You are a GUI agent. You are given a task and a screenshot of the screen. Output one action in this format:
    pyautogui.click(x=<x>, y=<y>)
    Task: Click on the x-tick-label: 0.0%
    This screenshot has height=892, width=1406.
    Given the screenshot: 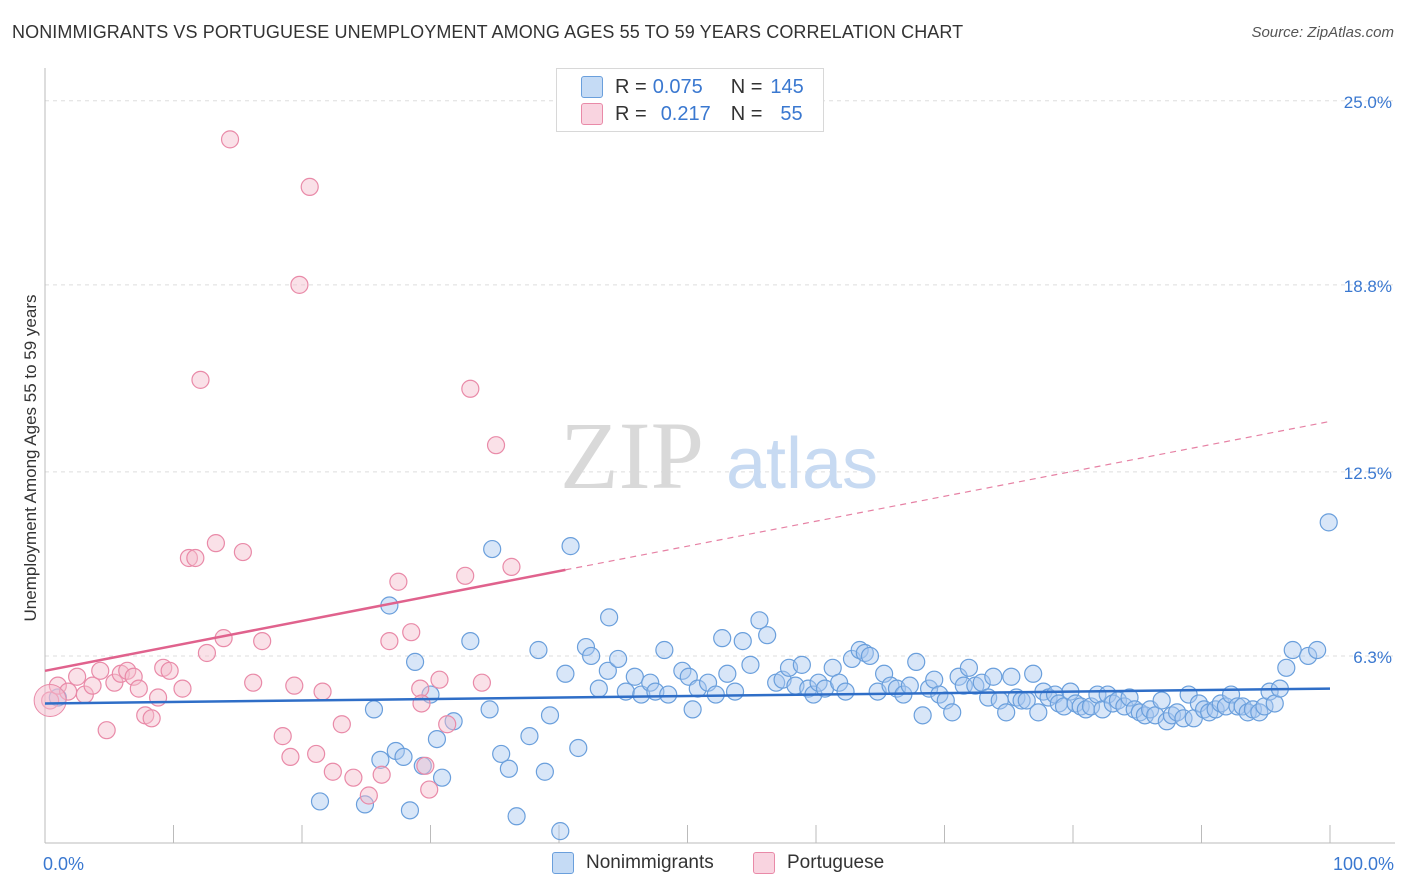 What is the action you would take?
    pyautogui.click(x=63, y=864)
    